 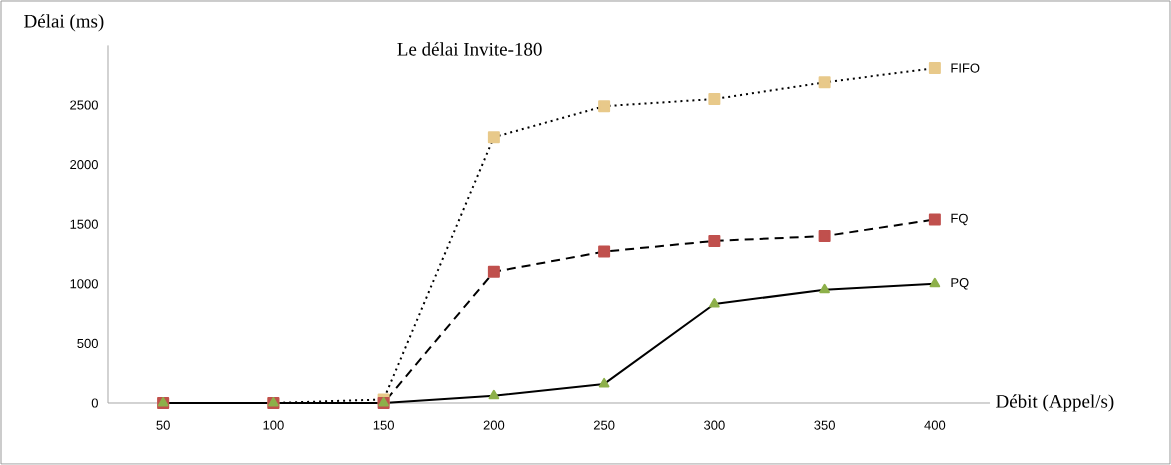 What do you see at coordinates (494, 425) in the screenshot?
I see `x-tick-label: 200` at bounding box center [494, 425].